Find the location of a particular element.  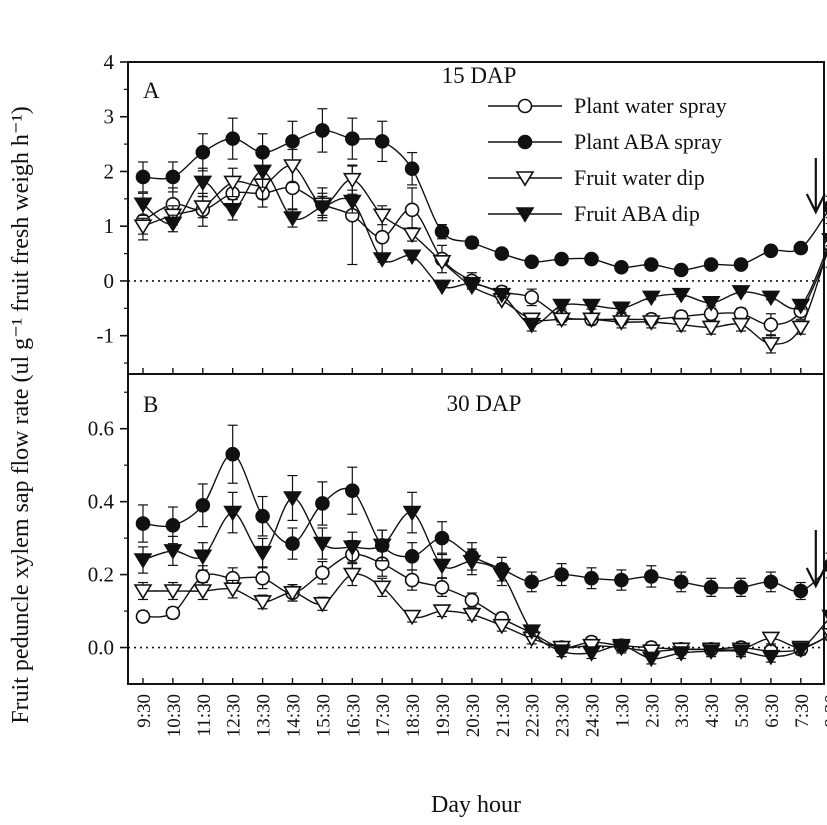

x-axis-label: Day hour is located at coordinates (476, 805).